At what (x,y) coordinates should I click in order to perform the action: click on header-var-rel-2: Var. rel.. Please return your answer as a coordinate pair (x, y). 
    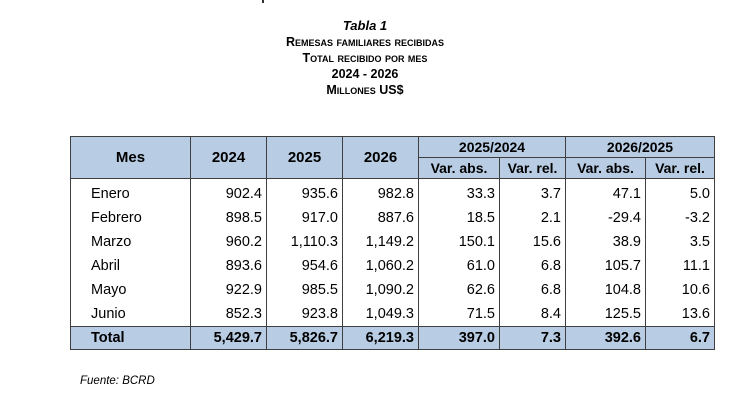
    Looking at the image, I should click on (680, 168).